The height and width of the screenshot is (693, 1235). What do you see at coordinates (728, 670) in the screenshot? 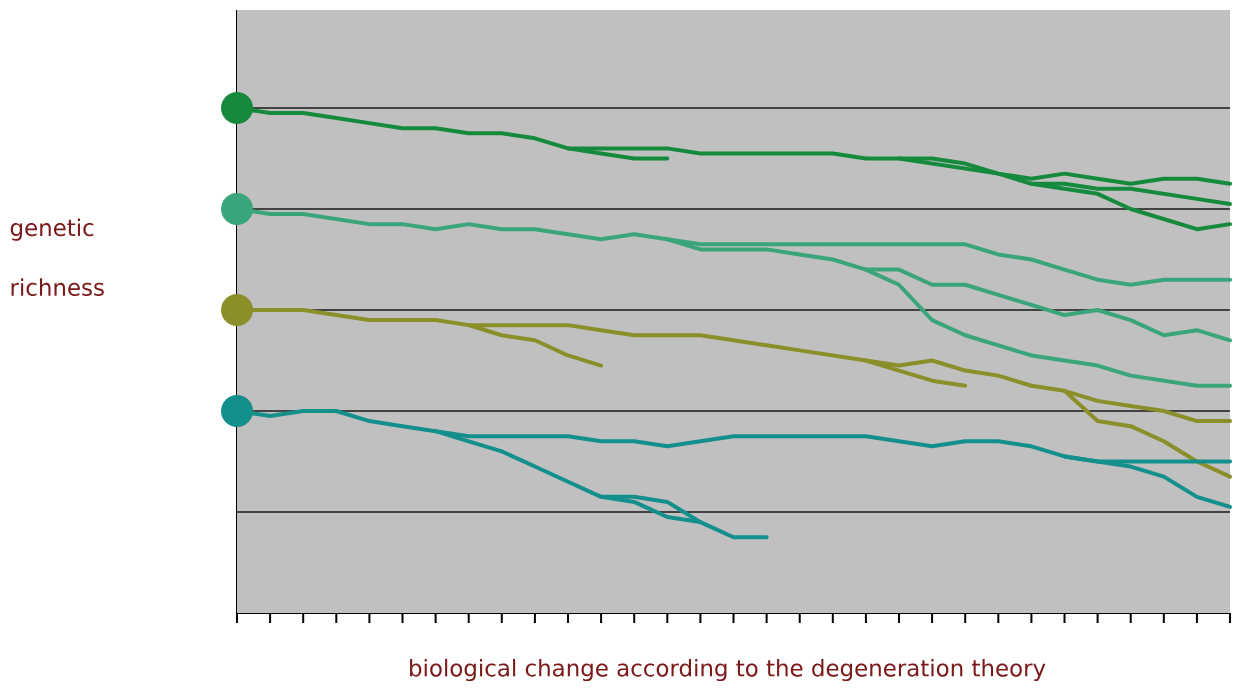
I see `x-axis-title: biological change according to the degeneration theory` at bounding box center [728, 670].